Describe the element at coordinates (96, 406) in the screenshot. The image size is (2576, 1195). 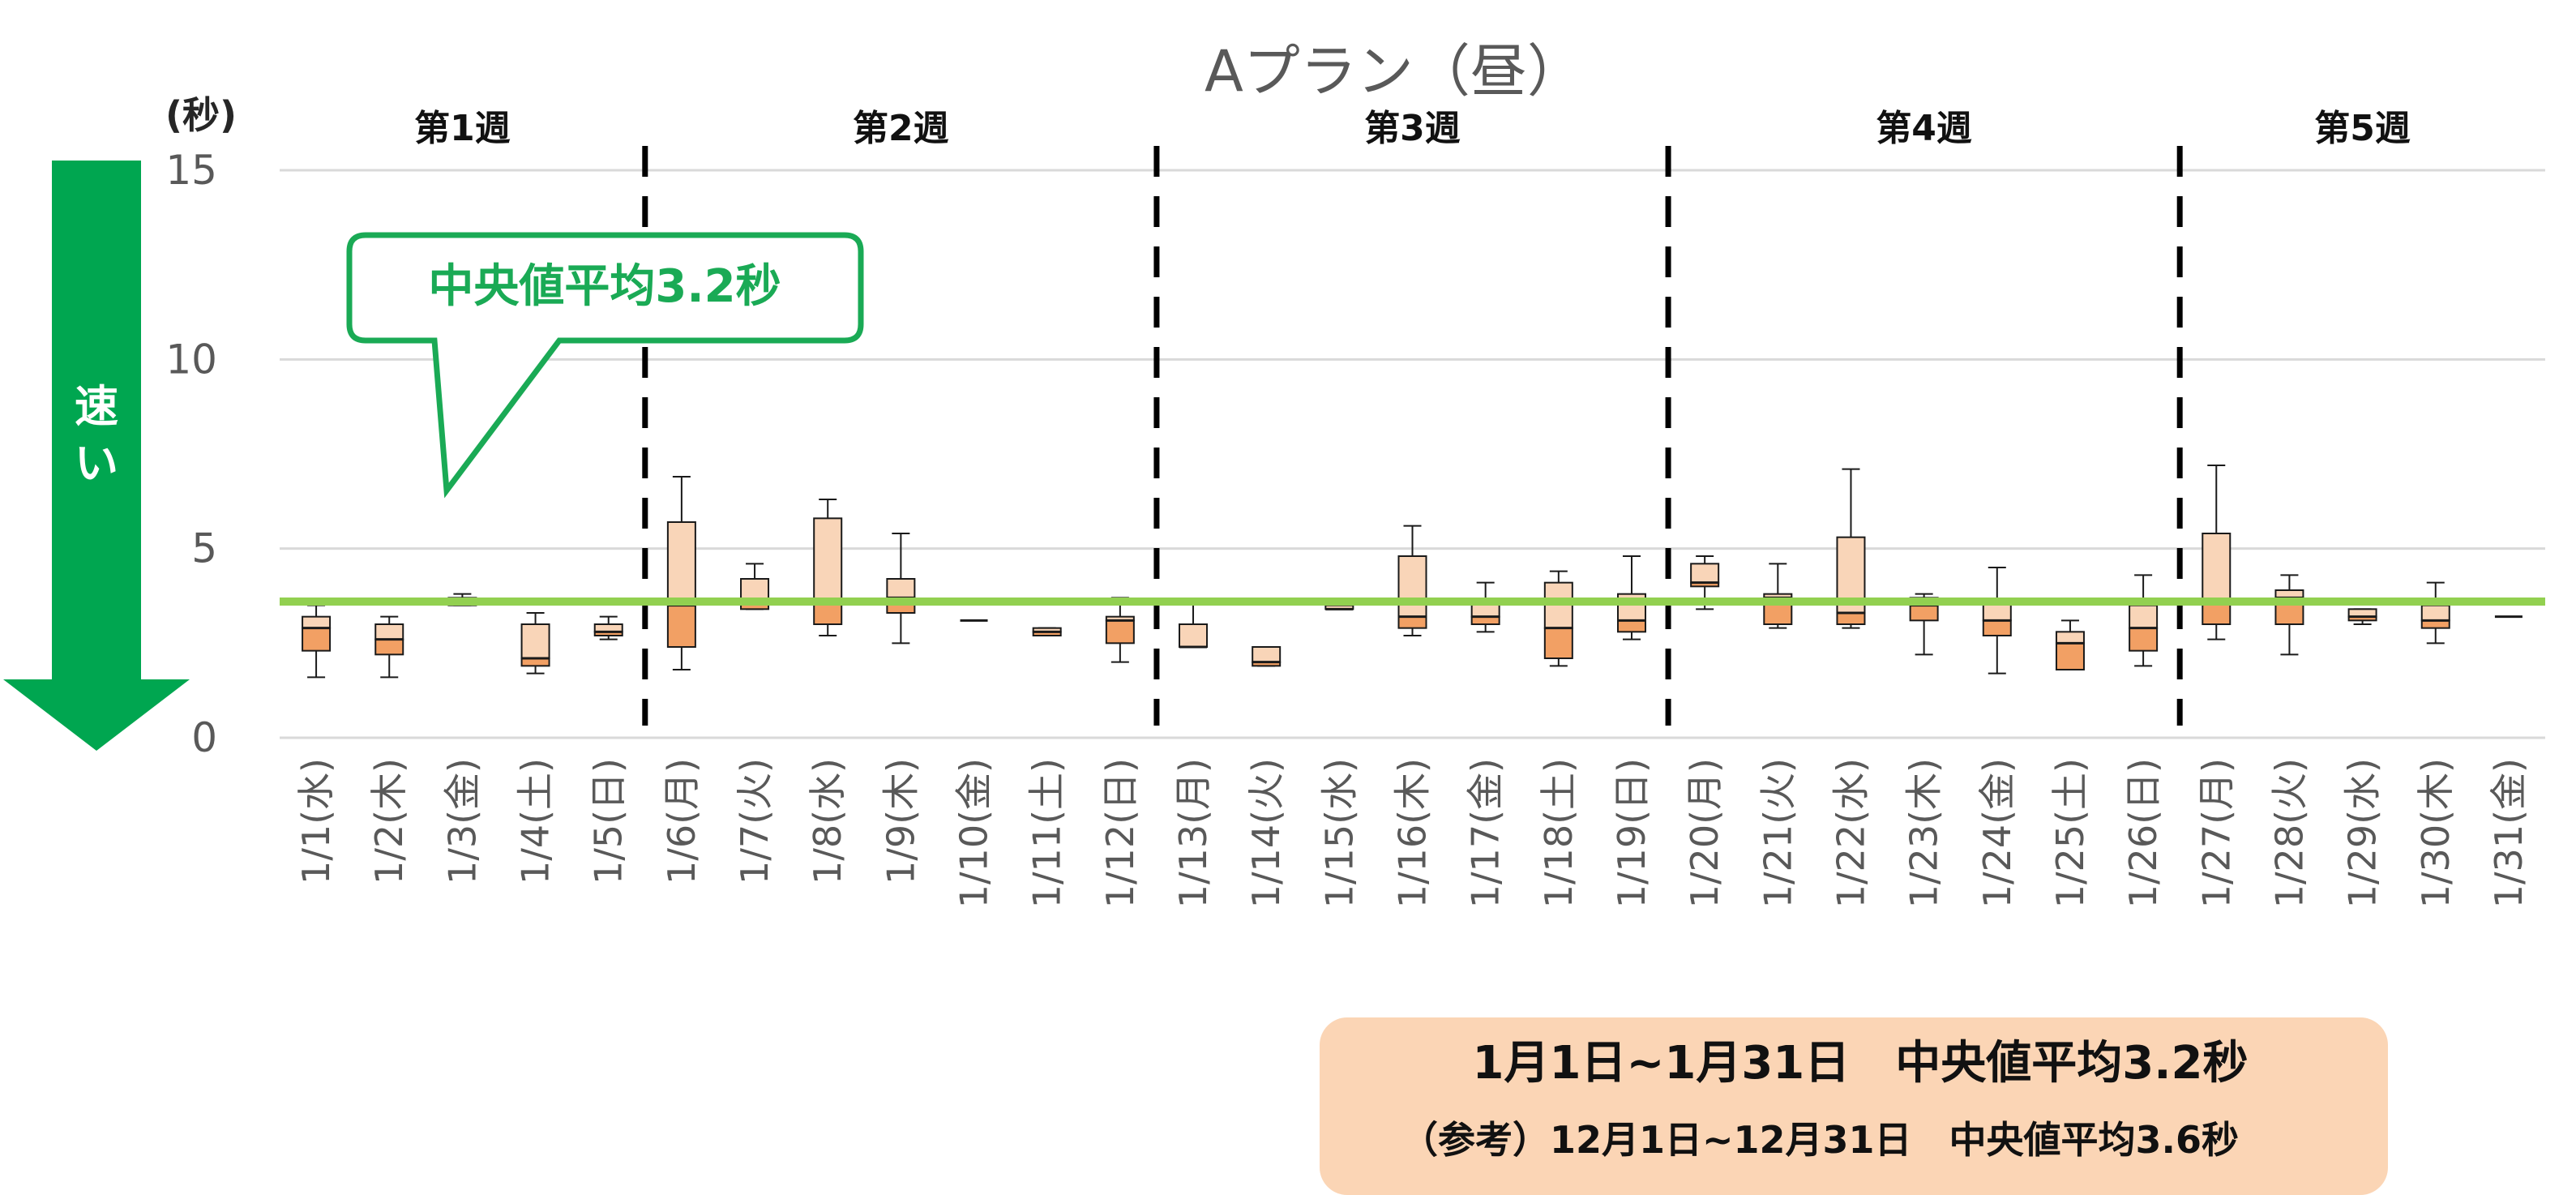
I see `faster-arrow-label-1: 速` at that location.